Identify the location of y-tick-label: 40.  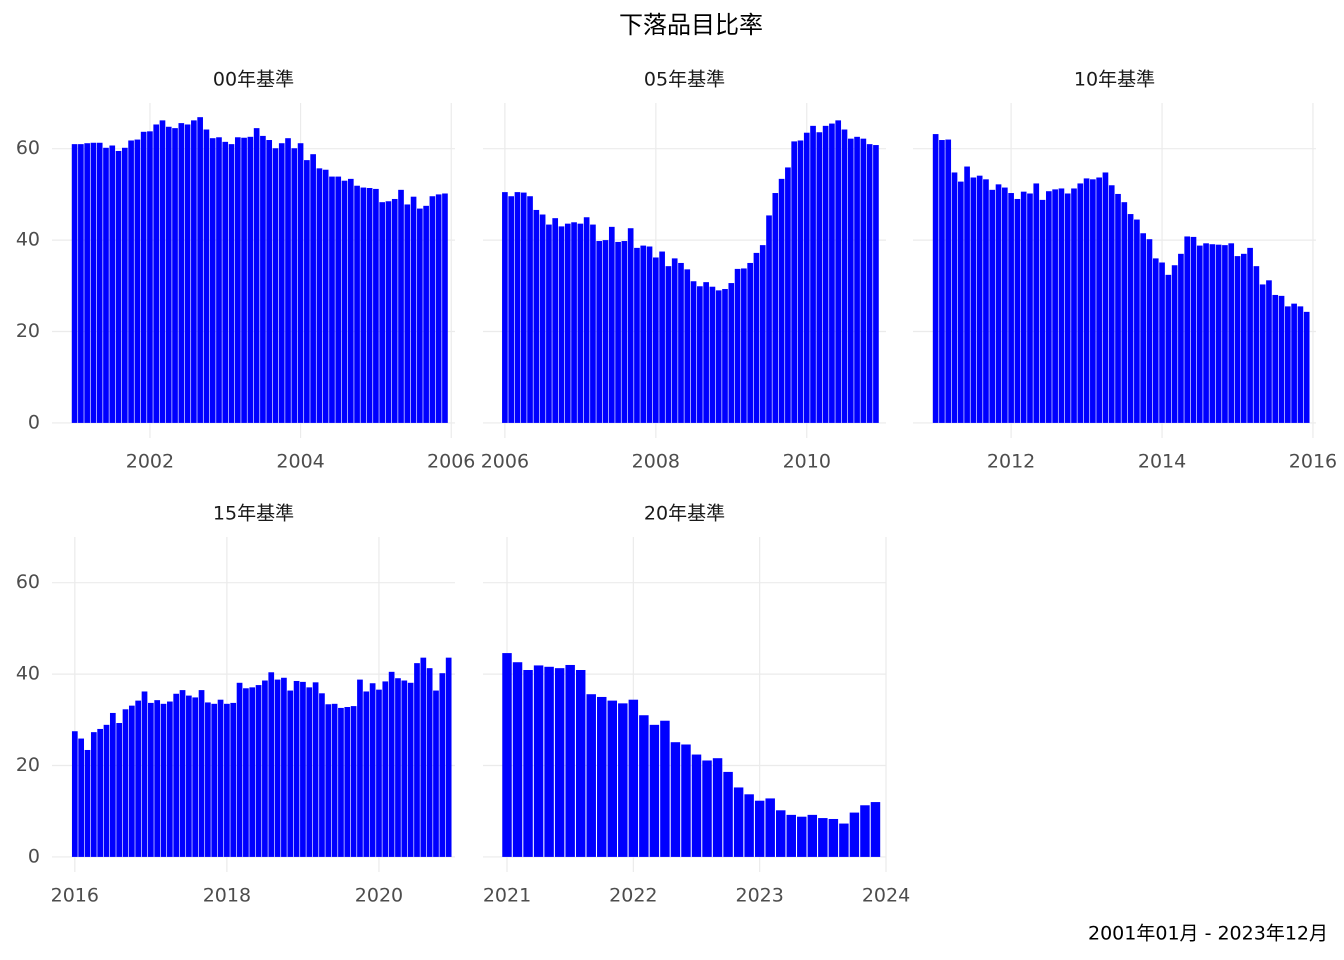
(28, 240).